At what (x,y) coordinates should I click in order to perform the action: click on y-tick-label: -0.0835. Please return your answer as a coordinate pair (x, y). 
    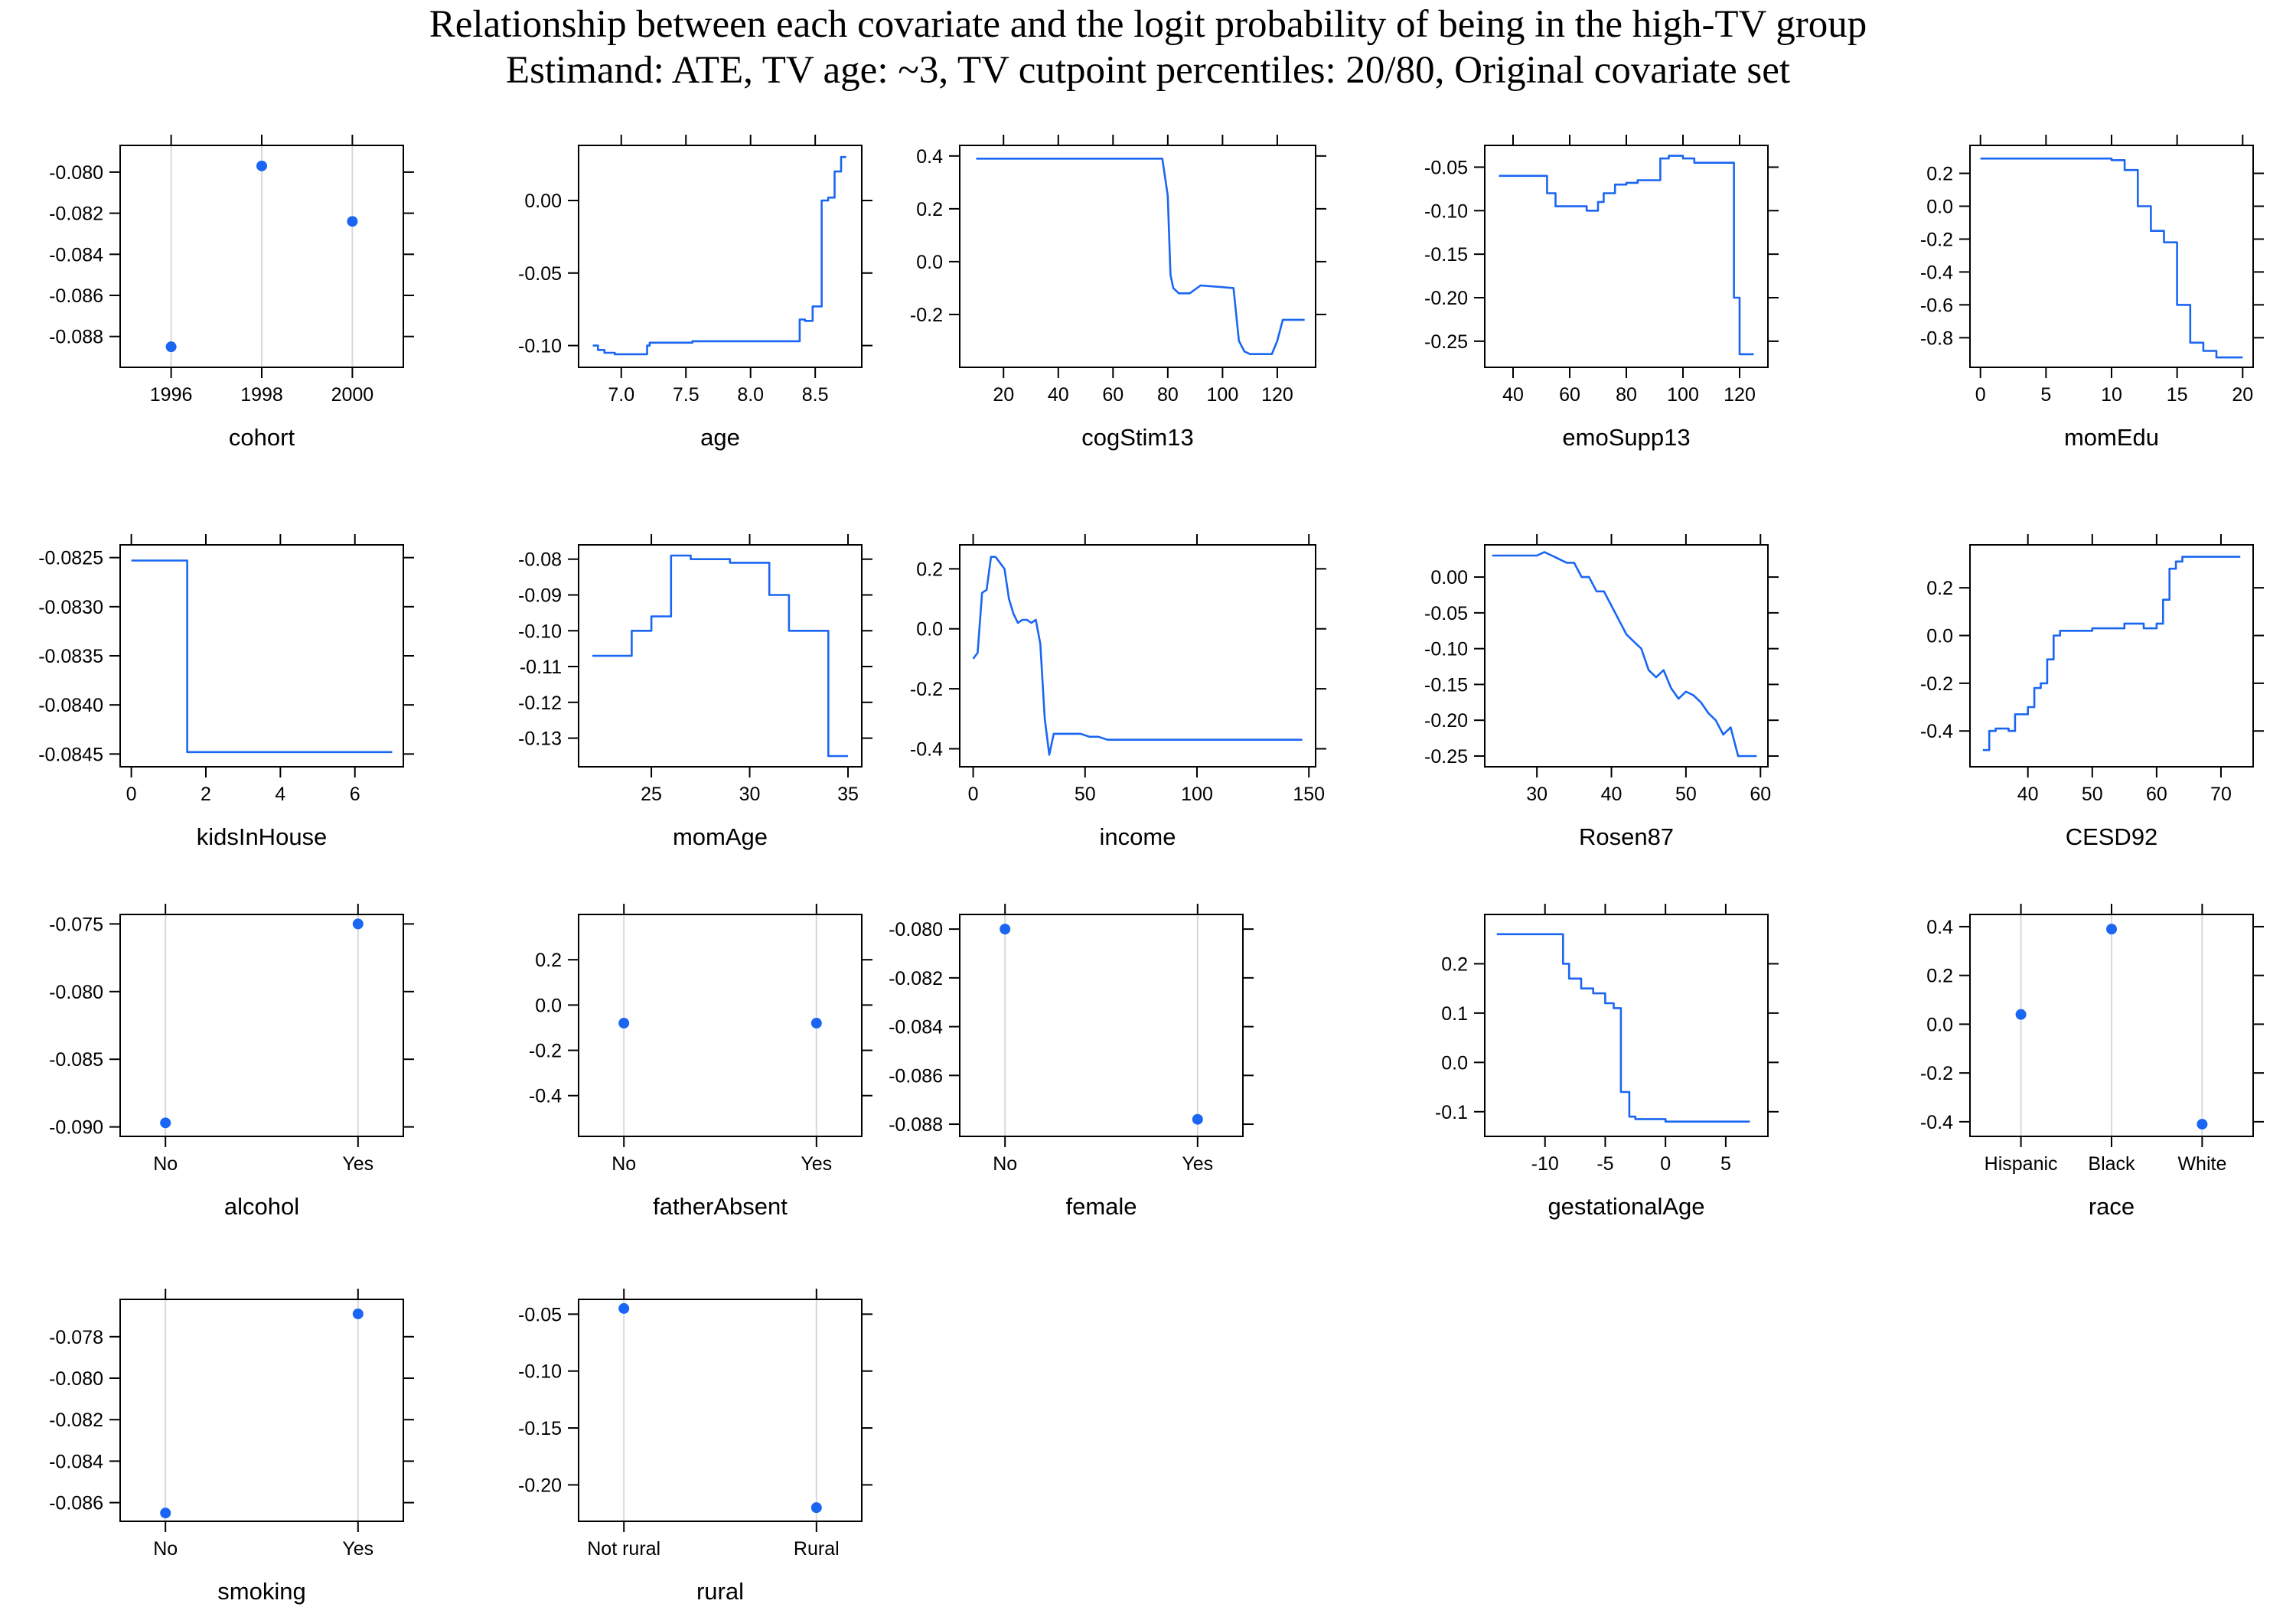
    Looking at the image, I should click on (70, 656).